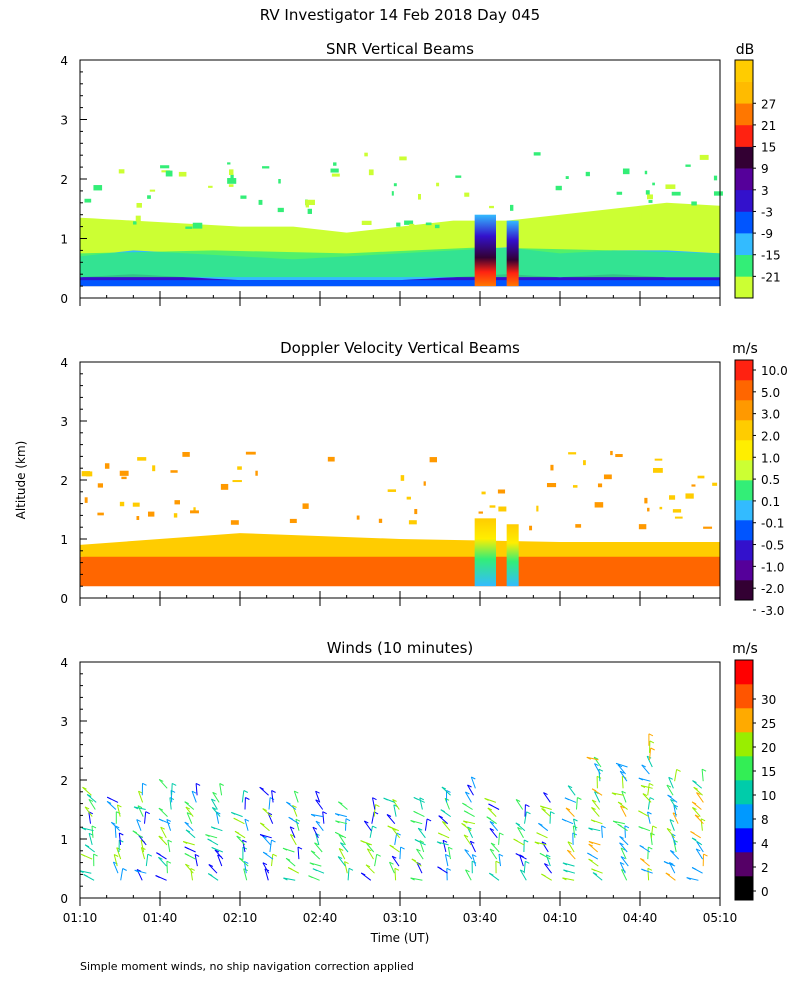 This screenshot has height=1000, width=800. Describe the element at coordinates (767, 212) in the screenshot. I see `snr-colorbar-label: -3` at that location.